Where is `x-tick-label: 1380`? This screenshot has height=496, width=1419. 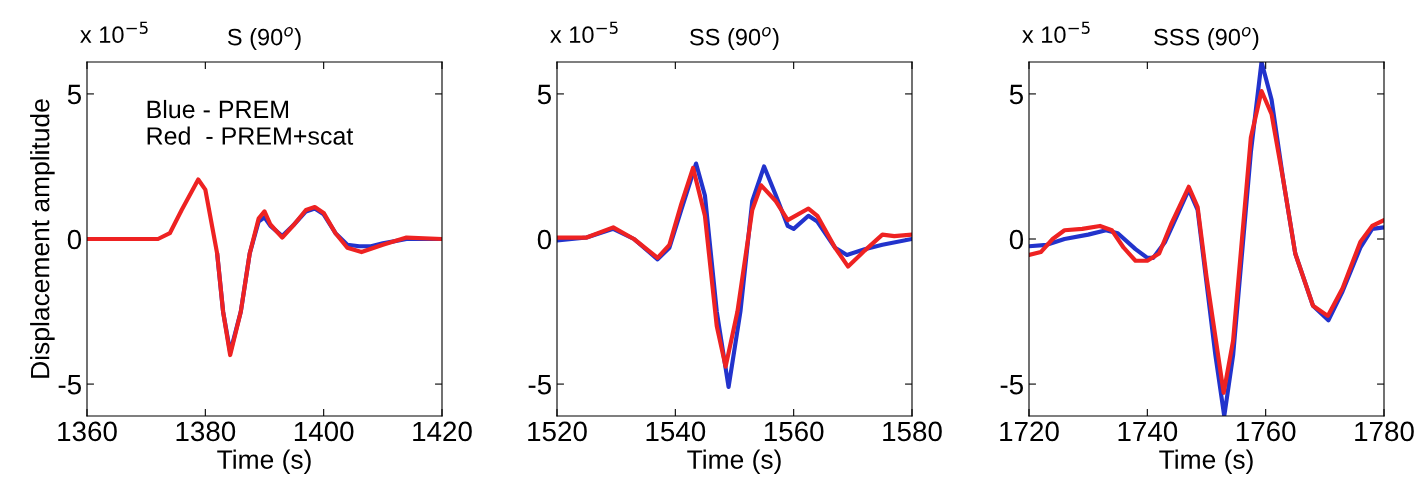 x-tick-label: 1380 is located at coordinates (206, 431).